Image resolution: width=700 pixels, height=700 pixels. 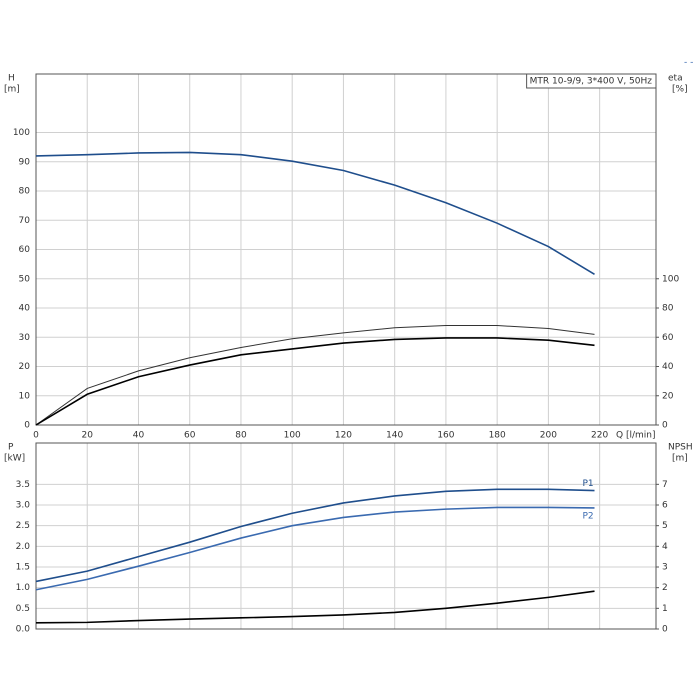 What do you see at coordinates (36, 436) in the screenshot?
I see `x-tick-label: 0` at bounding box center [36, 436].